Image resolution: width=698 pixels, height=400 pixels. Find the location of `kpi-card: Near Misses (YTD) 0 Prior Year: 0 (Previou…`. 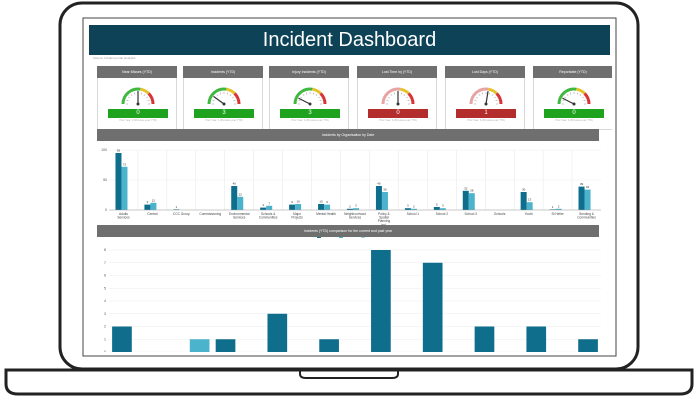

kpi-card: Near Misses (YTD) 0 Prior Year: 0 (Previou… is located at coordinates (137, 98).